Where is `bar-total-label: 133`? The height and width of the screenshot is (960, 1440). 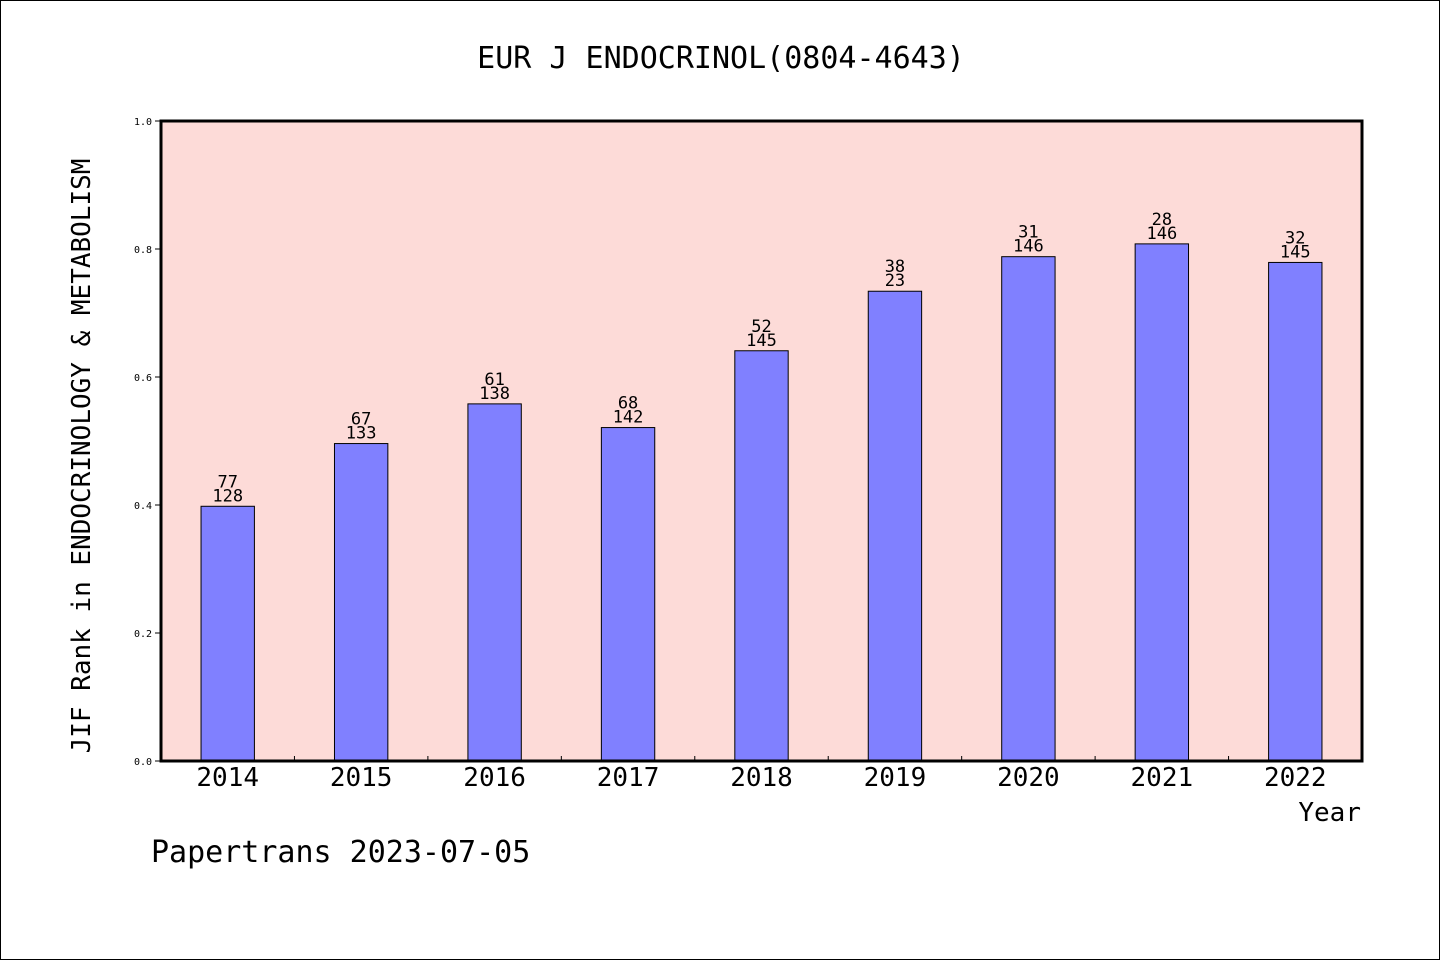 bar-total-label: 133 is located at coordinates (361, 434).